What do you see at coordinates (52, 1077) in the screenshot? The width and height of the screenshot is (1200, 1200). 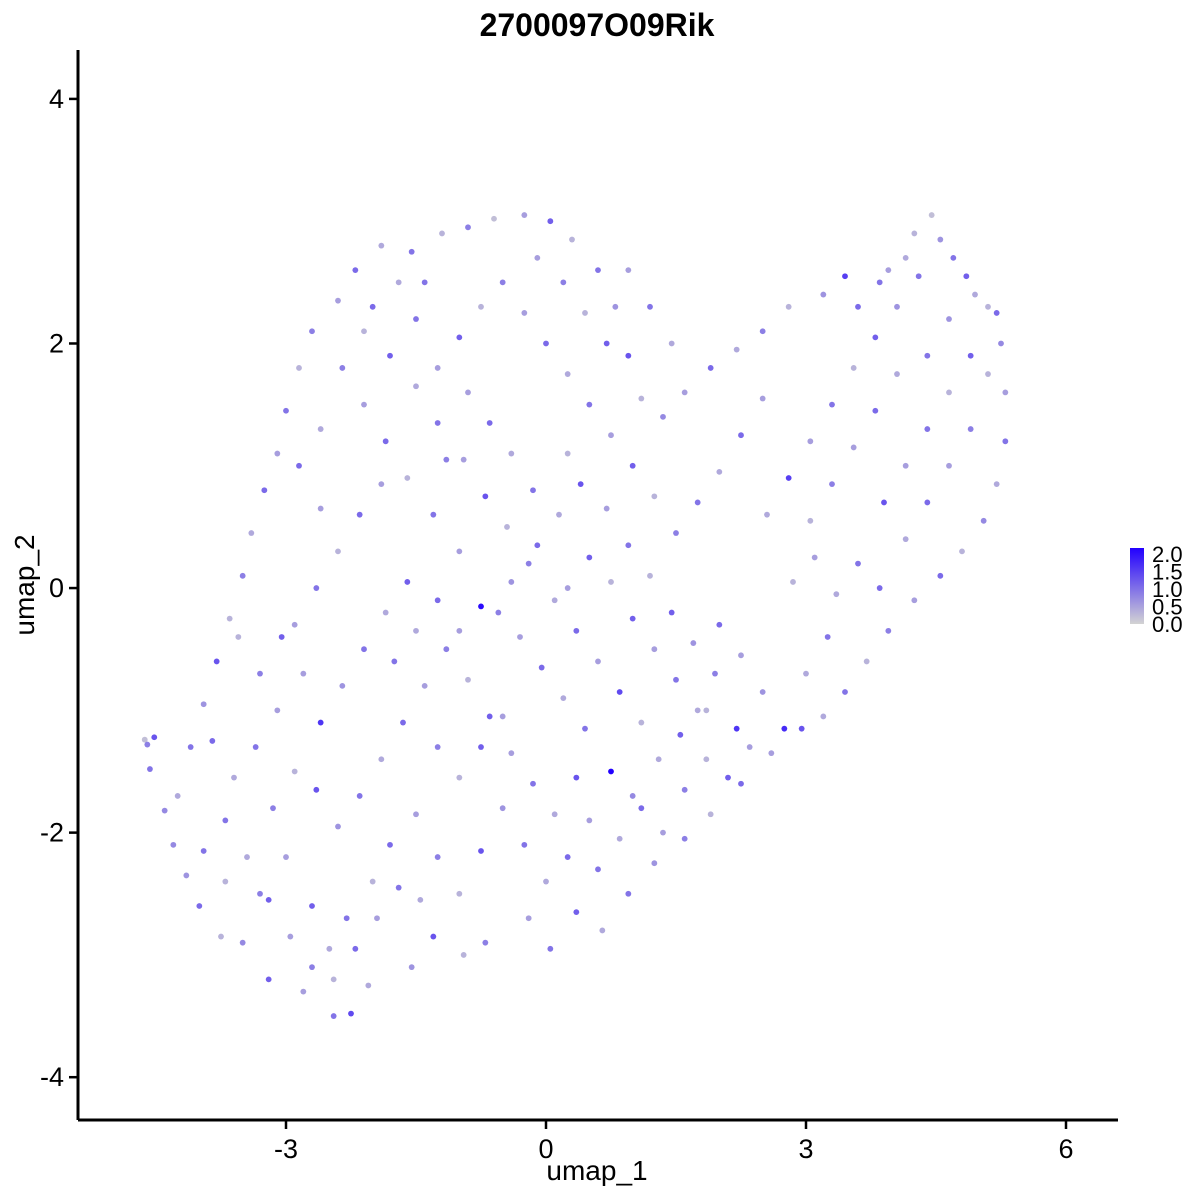 I see `y-tick-label: -4` at bounding box center [52, 1077].